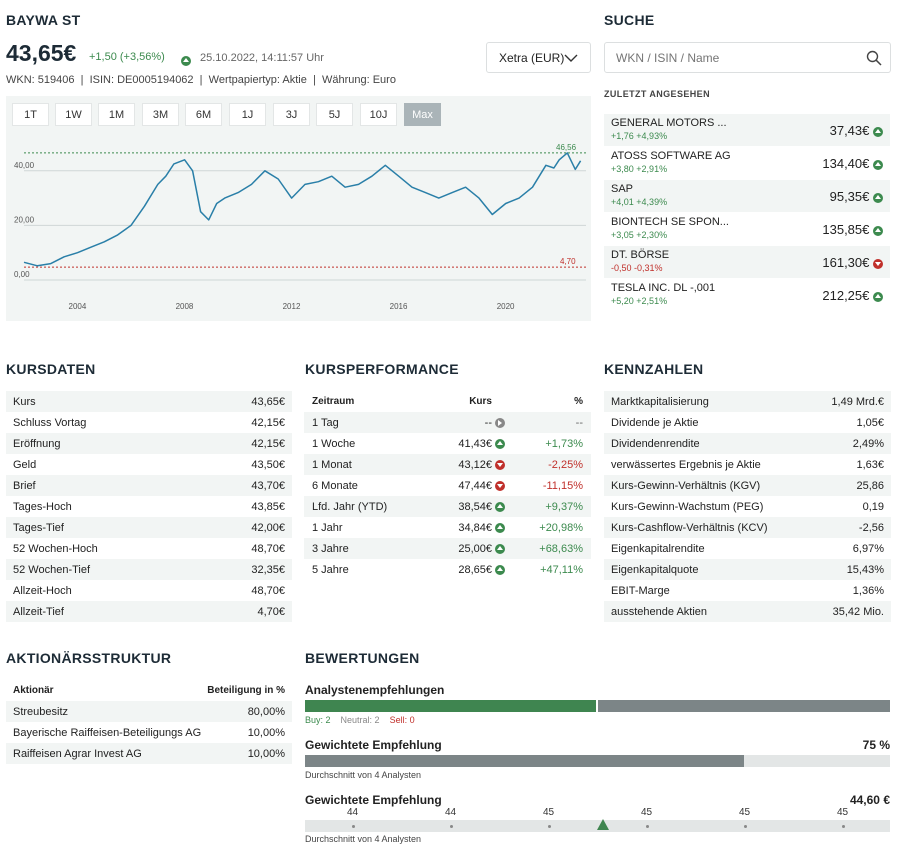  I want to click on kursdaten-row: Kurs 43,65€, so click(149, 401).